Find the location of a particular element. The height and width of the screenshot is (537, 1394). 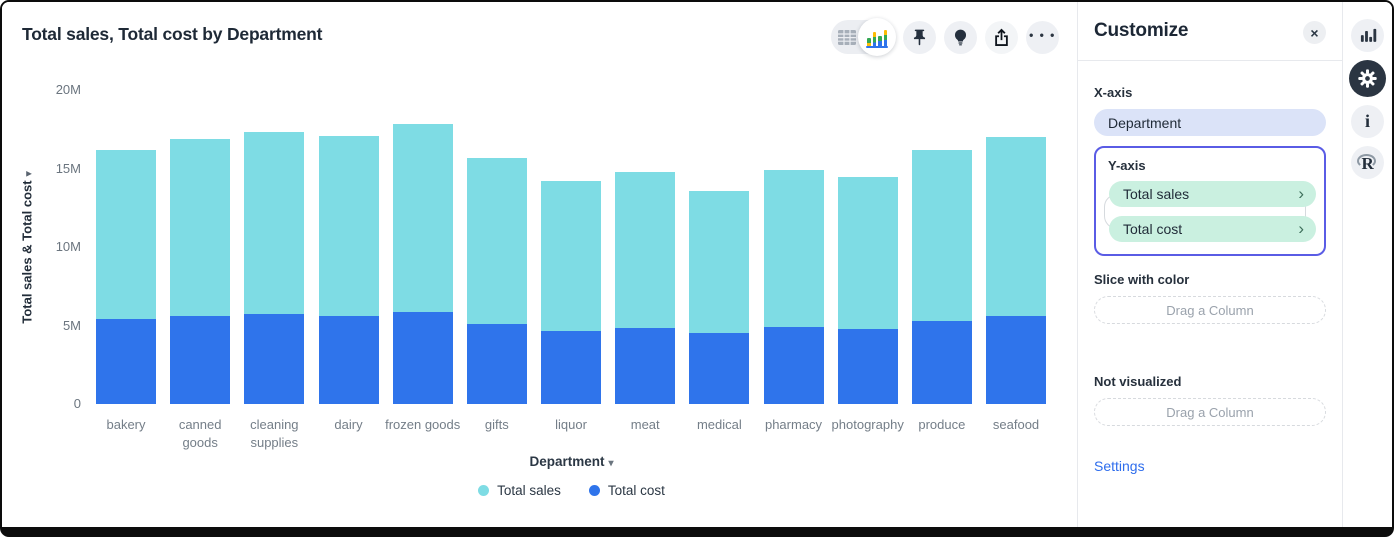

y-axis-section: Y-axis Total sales › Total cost › is located at coordinates (1210, 201).